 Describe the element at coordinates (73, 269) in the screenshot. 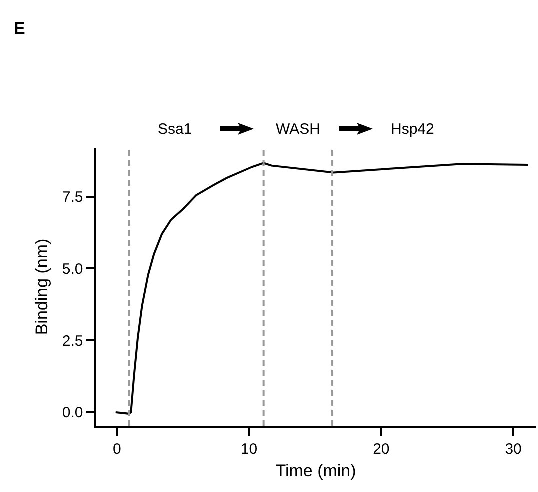

I see `y-tick-label: 5.0` at that location.